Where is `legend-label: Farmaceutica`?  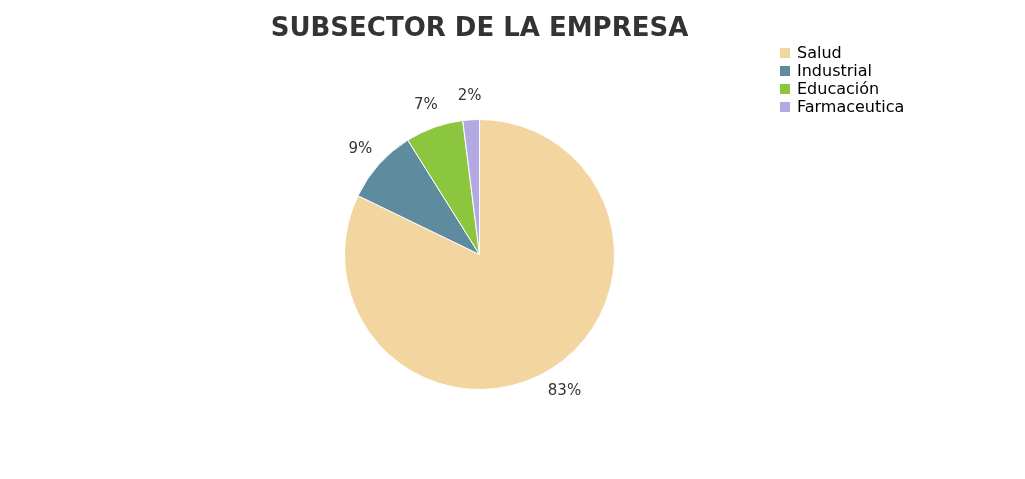 legend-label: Farmaceutica is located at coordinates (851, 106).